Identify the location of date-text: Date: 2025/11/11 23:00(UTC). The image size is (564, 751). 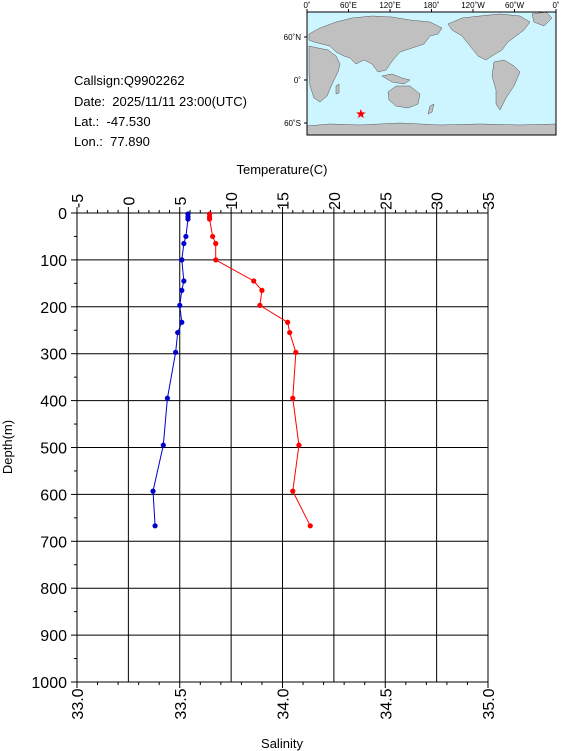
(160, 101).